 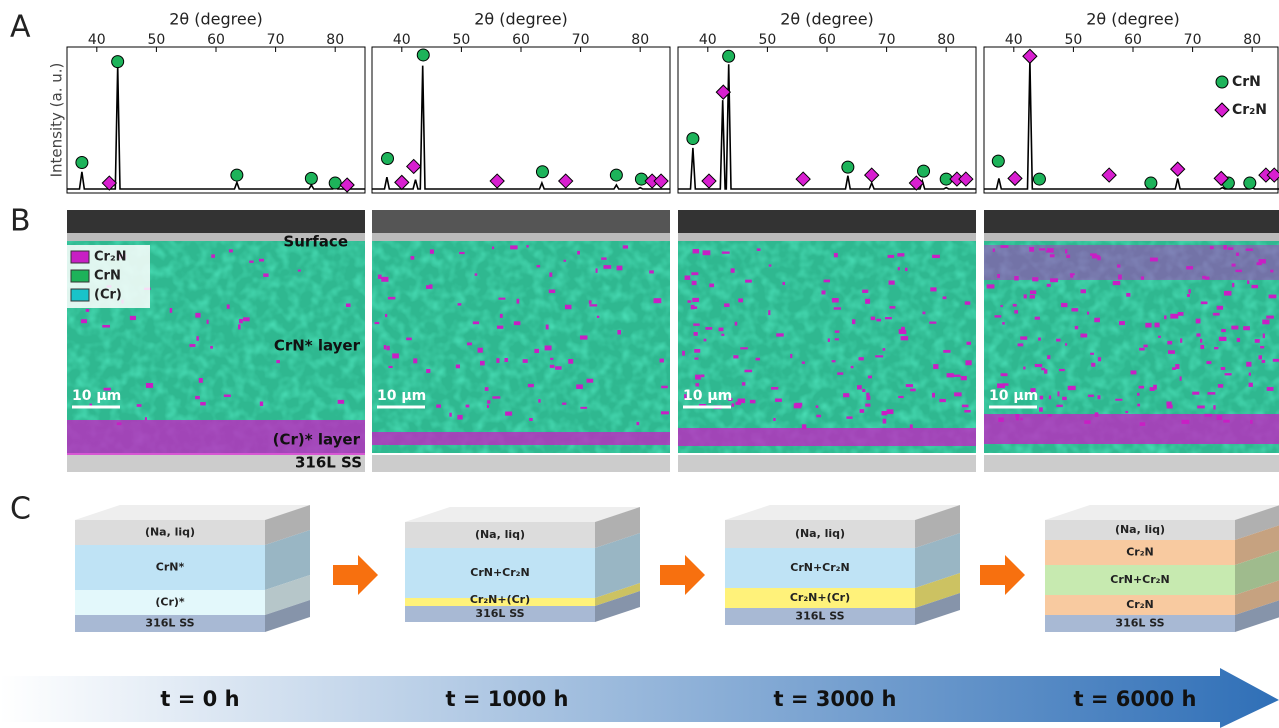 I want to click on panel-label: A, so click(x=20, y=27).